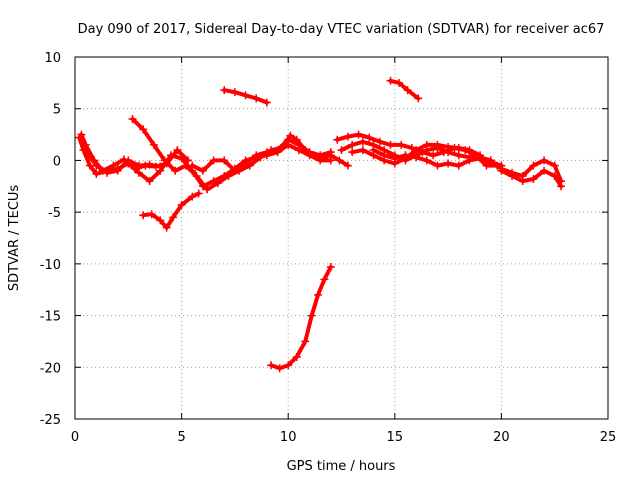  I want to click on x-tick-label: 5, so click(181, 437).